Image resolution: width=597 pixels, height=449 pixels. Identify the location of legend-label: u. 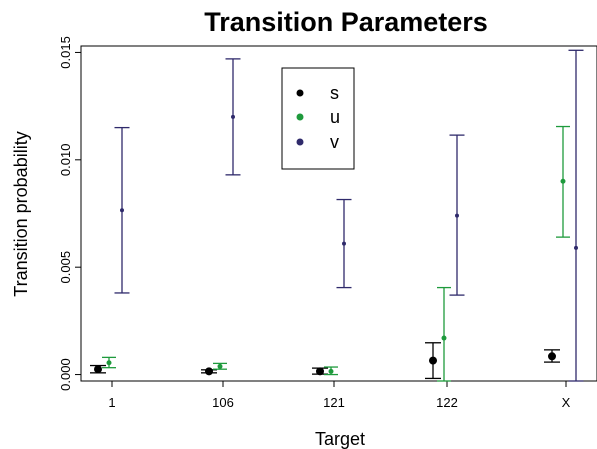
(335, 117).